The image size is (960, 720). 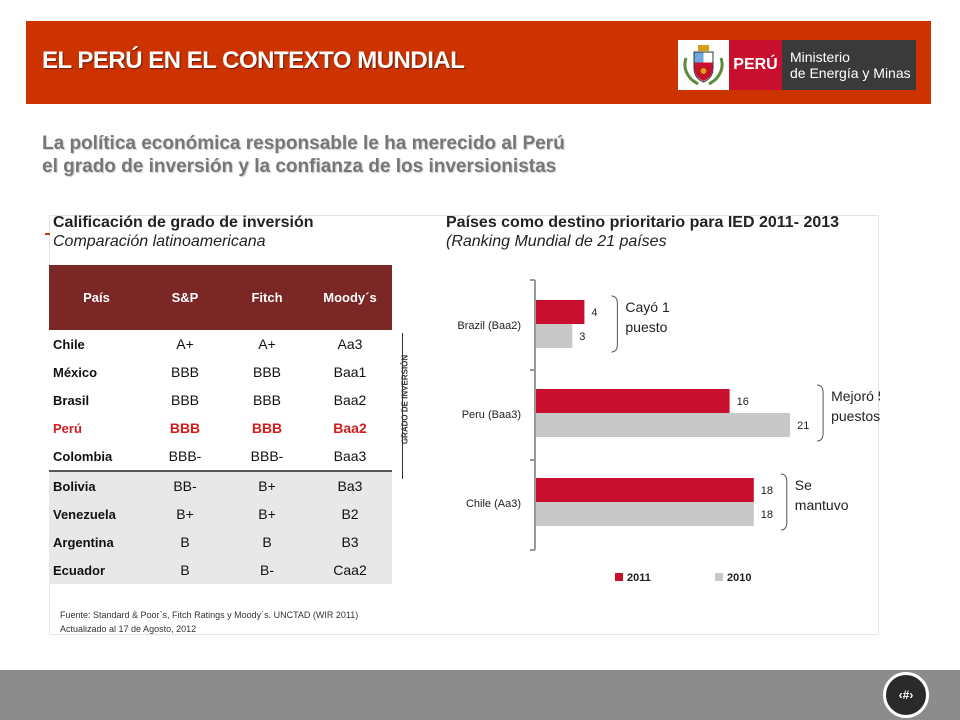 What do you see at coordinates (639, 578) in the screenshot?
I see `legend-label: 2011` at bounding box center [639, 578].